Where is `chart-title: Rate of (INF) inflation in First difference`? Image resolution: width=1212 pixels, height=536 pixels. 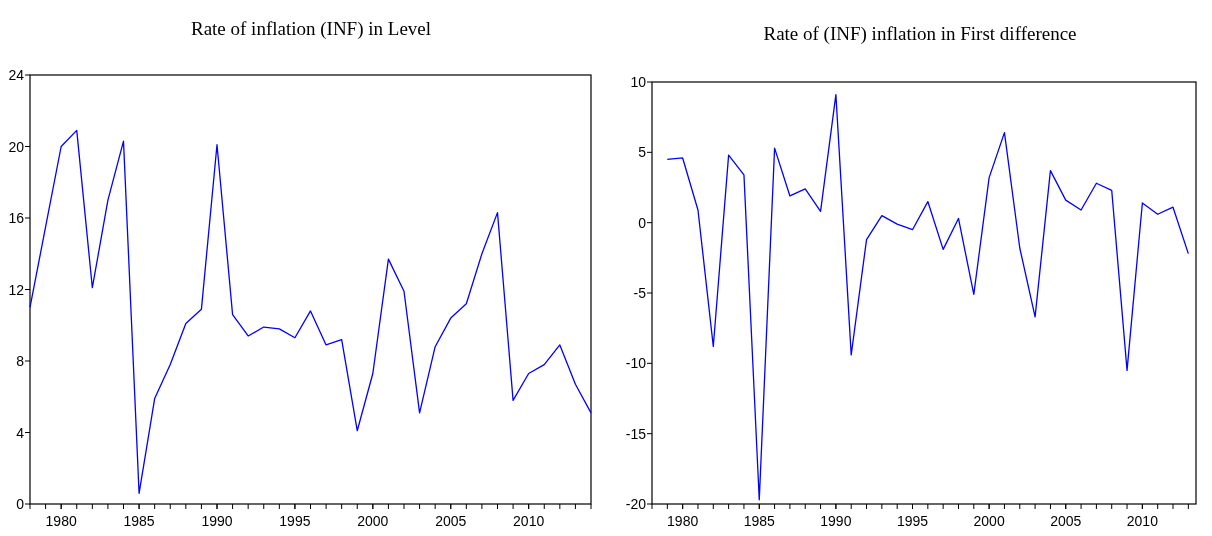 chart-title: Rate of (INF) inflation in First difference is located at coordinates (920, 34).